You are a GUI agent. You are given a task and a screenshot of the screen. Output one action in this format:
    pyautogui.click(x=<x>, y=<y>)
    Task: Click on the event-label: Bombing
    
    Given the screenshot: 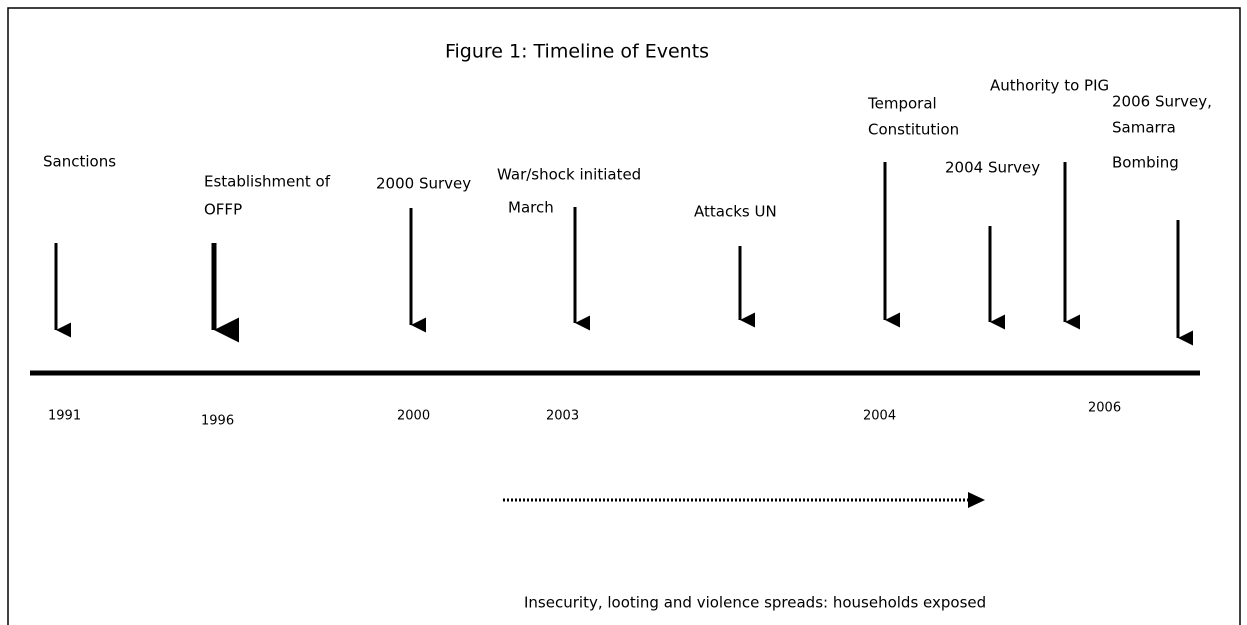 What is the action you would take?
    pyautogui.click(x=1145, y=163)
    